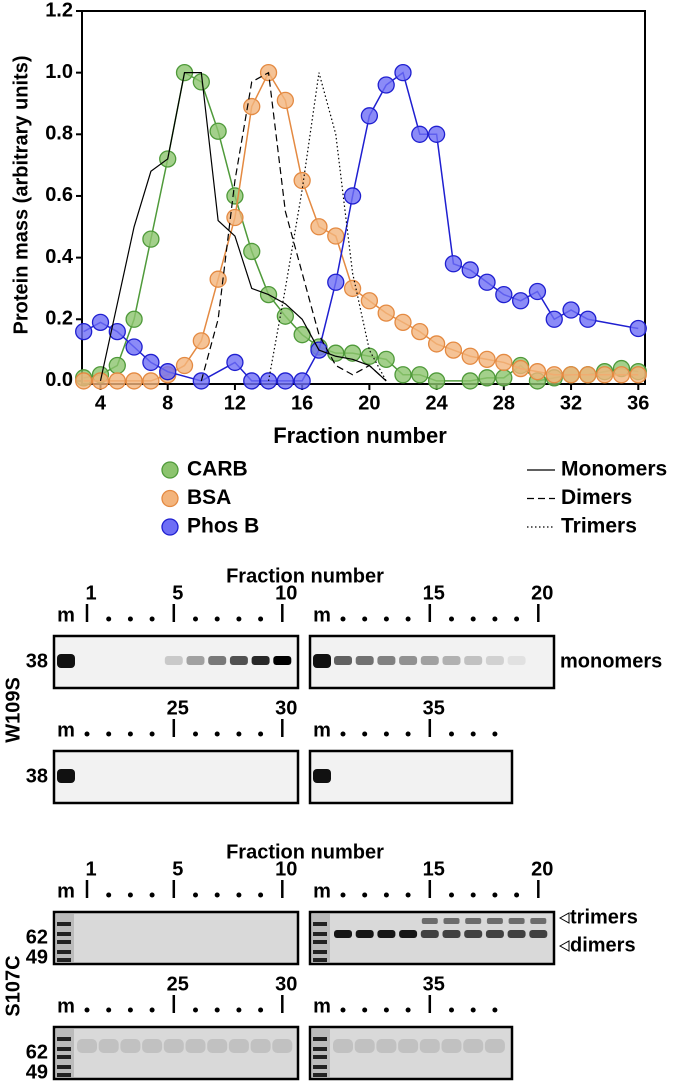 This screenshot has height=1090, width=677. What do you see at coordinates (504, 403) in the screenshot?
I see `x-tick-label: 28` at bounding box center [504, 403].